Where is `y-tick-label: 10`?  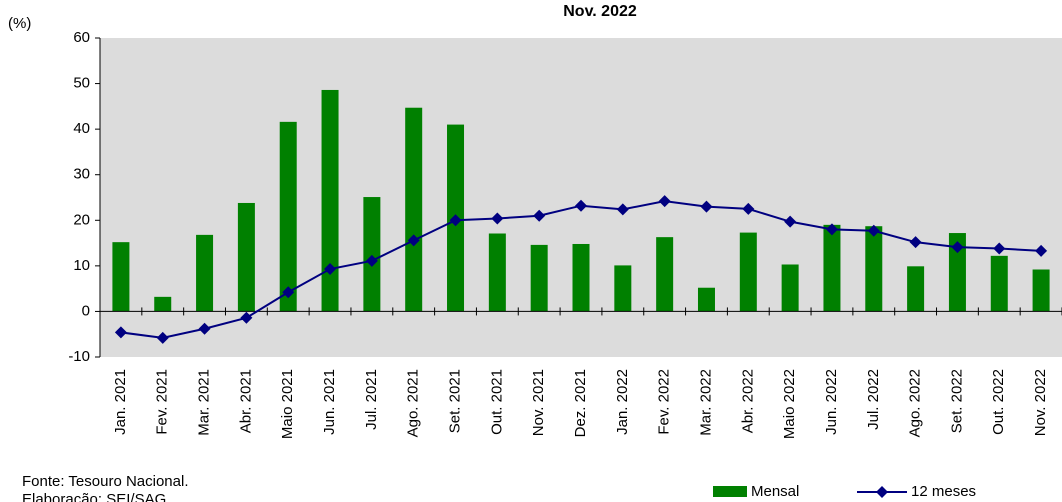 y-tick-label: 10 is located at coordinates (81, 265).